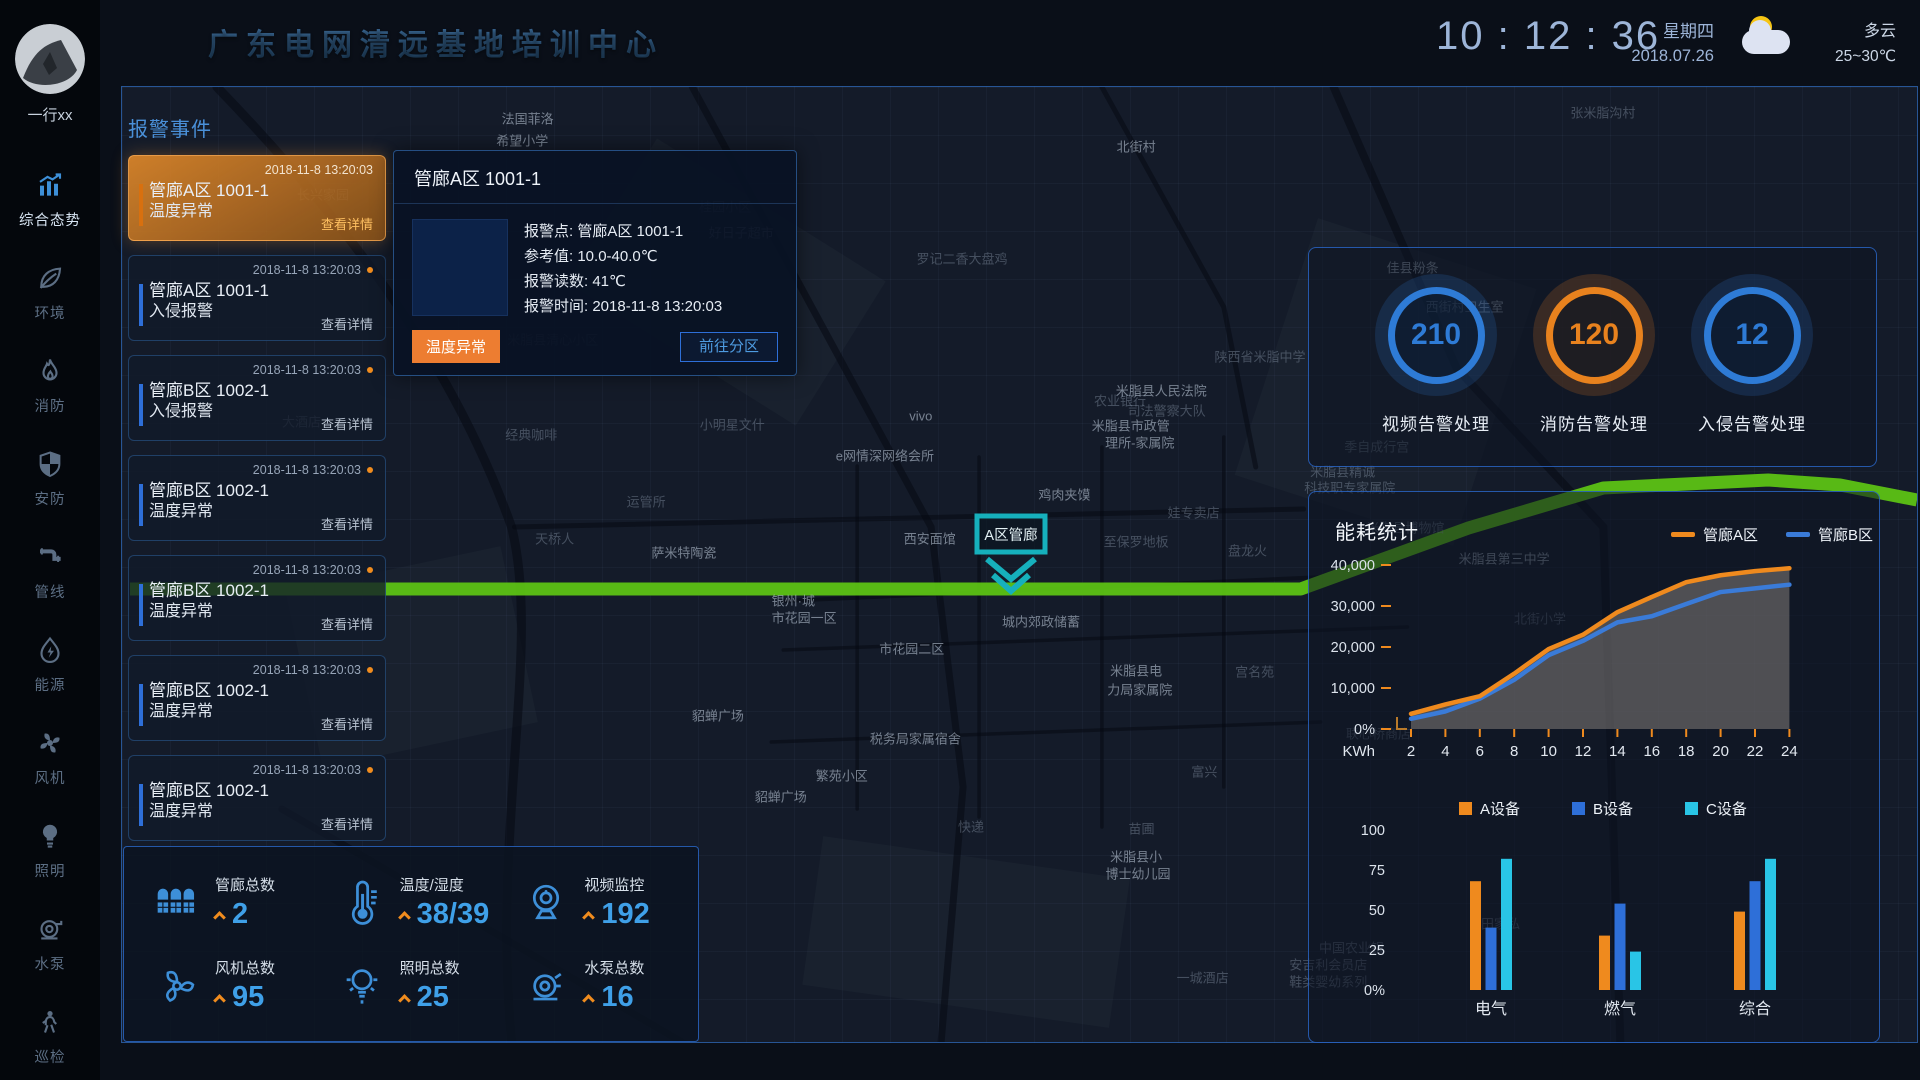 This screenshot has width=1920, height=1080. What do you see at coordinates (1720, 751) in the screenshot?
I see `svg-text: 20` at bounding box center [1720, 751].